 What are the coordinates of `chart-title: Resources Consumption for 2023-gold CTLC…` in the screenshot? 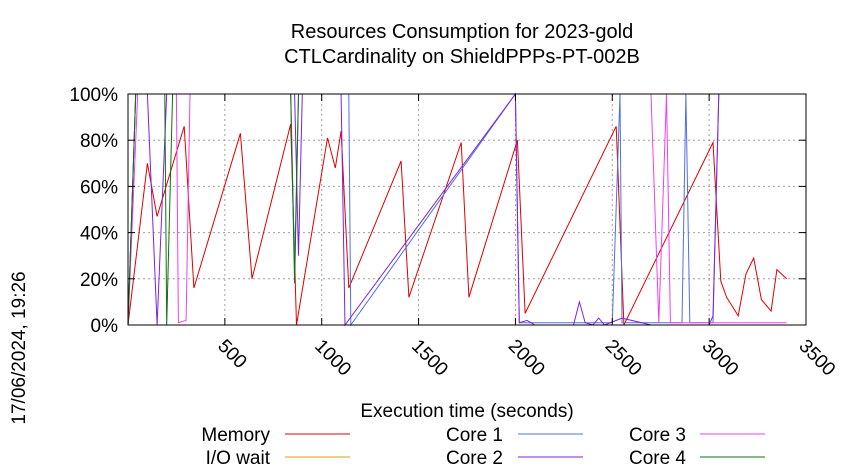 It's located at (462, 44).